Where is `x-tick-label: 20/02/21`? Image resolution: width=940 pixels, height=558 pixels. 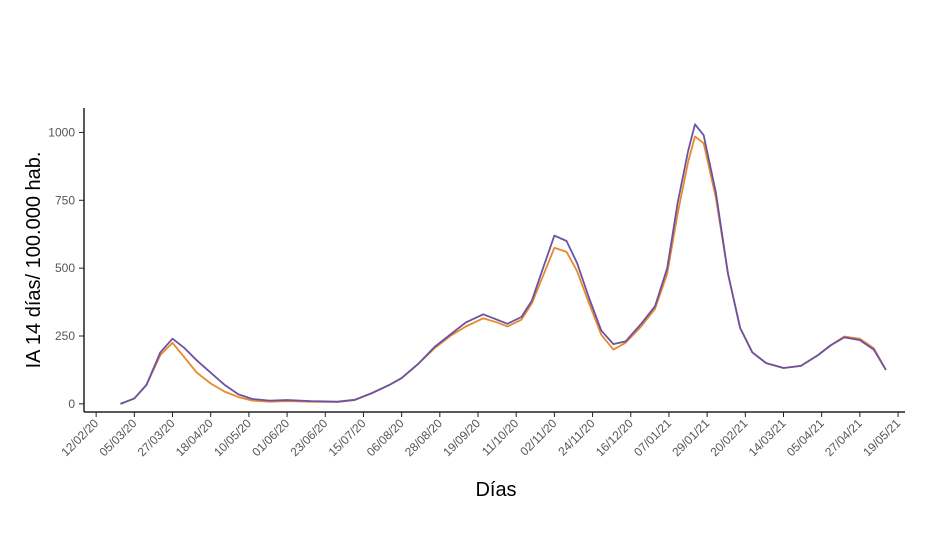 x-tick-label: 20/02/21 is located at coordinates (728, 437).